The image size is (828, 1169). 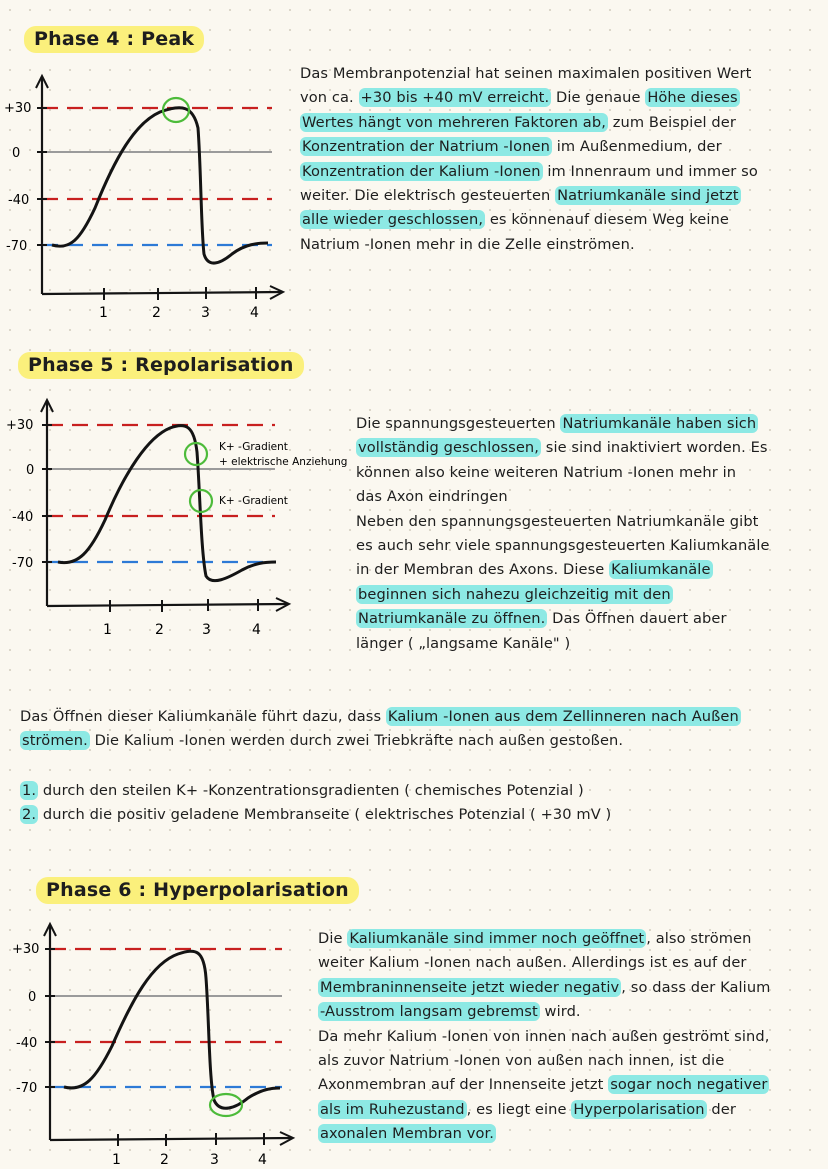 What do you see at coordinates (107, 630) in the screenshot?
I see `x-label-1: 1` at bounding box center [107, 630].